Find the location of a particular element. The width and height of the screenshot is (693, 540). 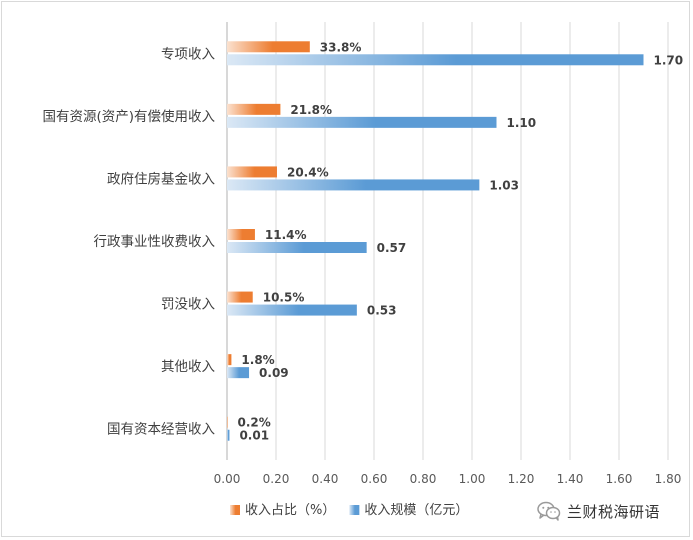

legend-label-scale: 收入规模（亿元） is located at coordinates (416, 510).